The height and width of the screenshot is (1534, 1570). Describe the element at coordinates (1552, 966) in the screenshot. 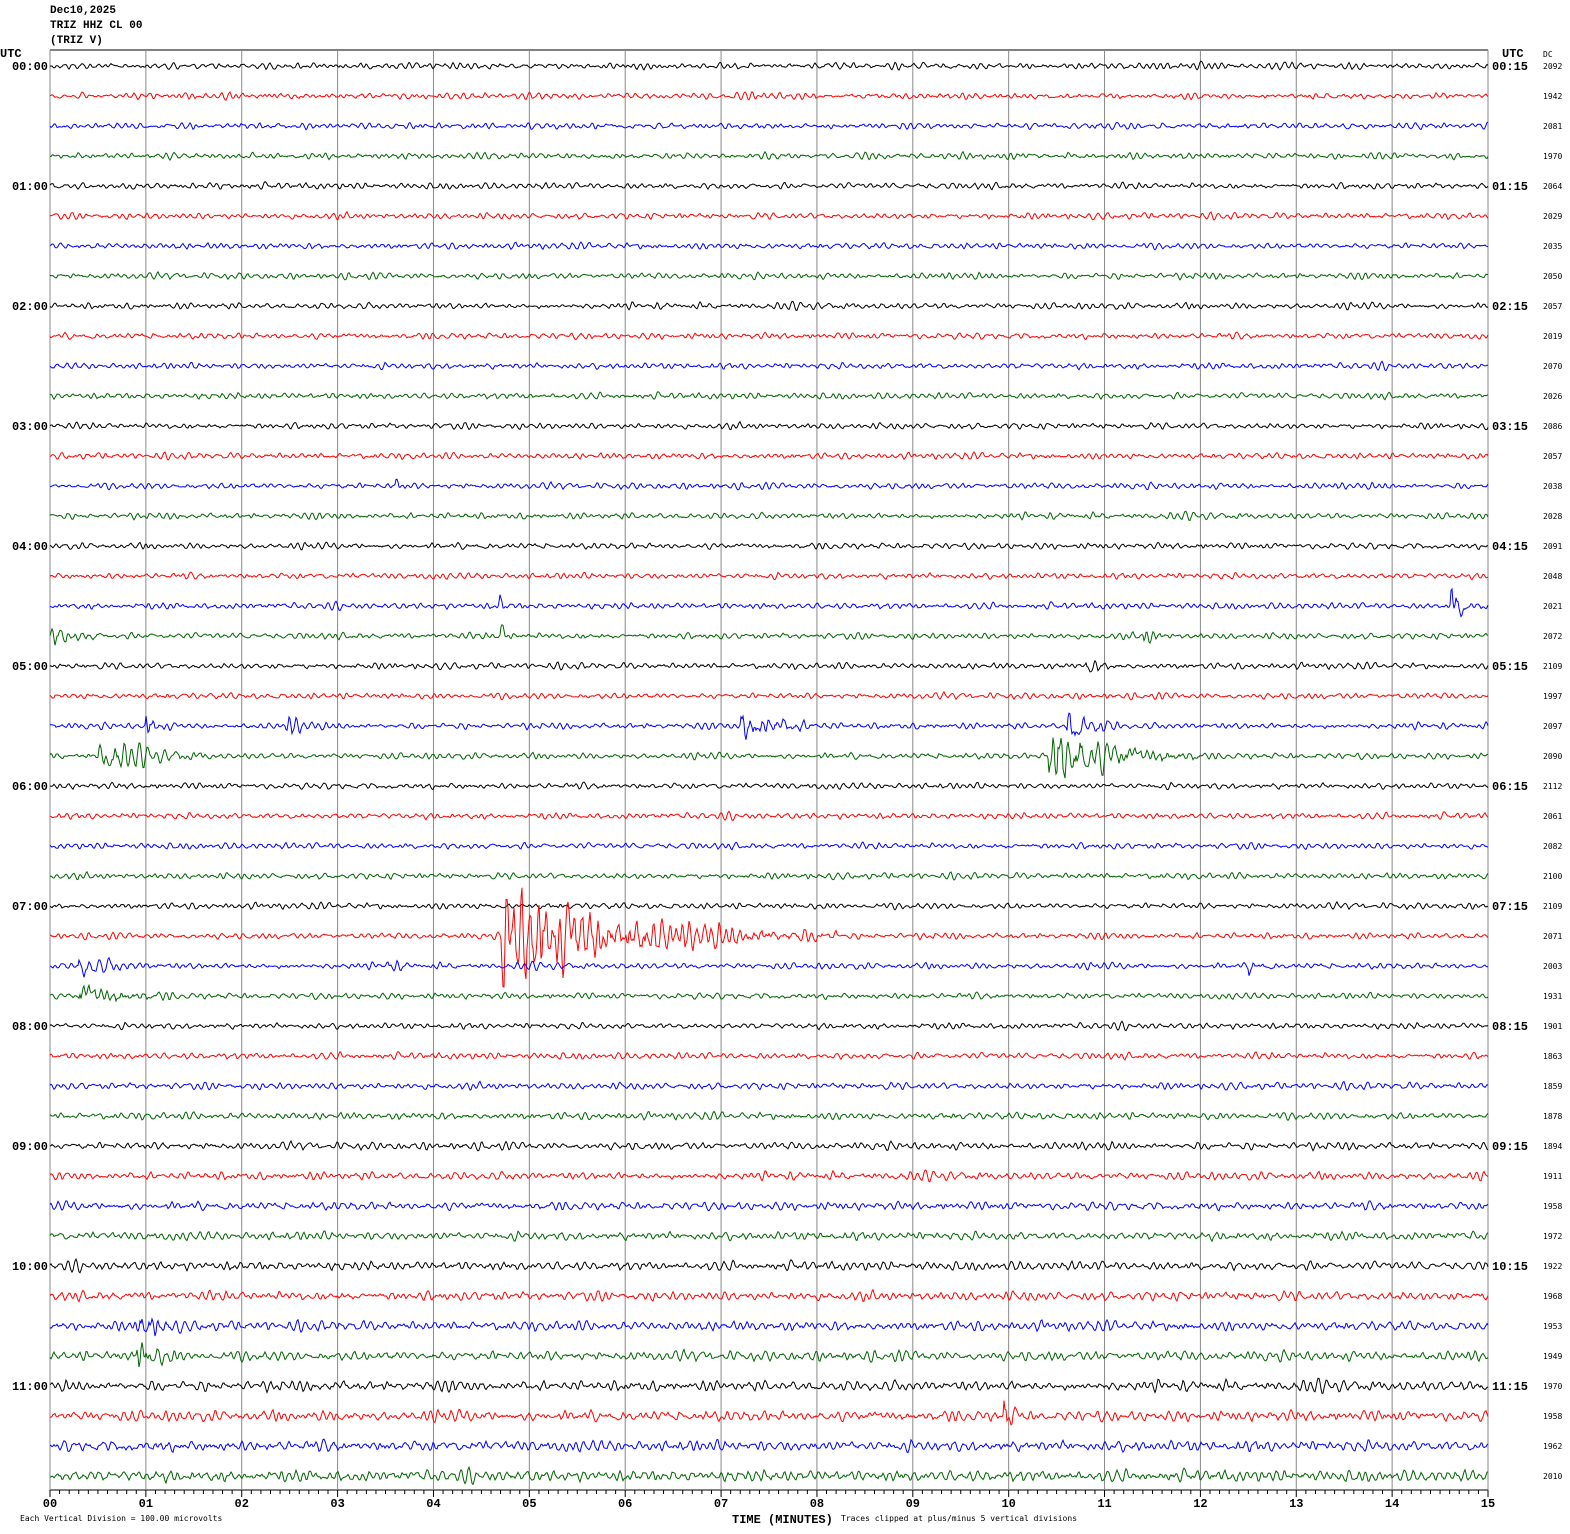

I see `dc-value: 2003` at that location.